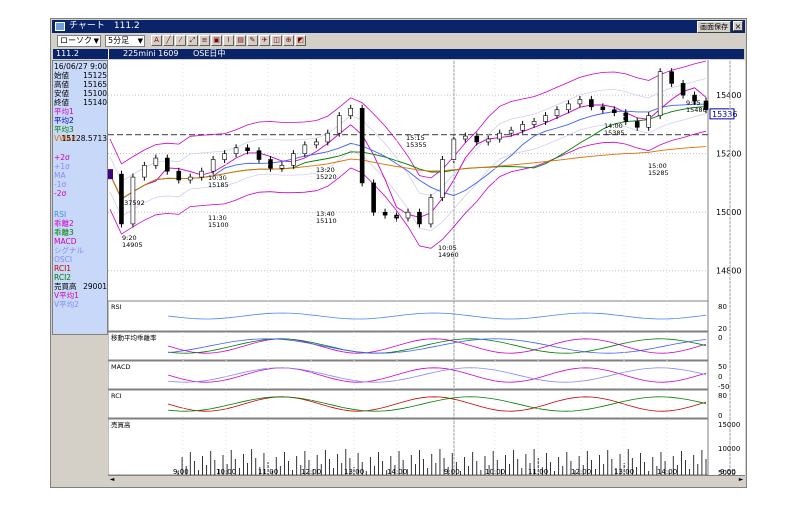 This screenshot has width=800, height=507. What do you see at coordinates (741, 479) in the screenshot?
I see `scroll-right-icon: ►` at bounding box center [741, 479].